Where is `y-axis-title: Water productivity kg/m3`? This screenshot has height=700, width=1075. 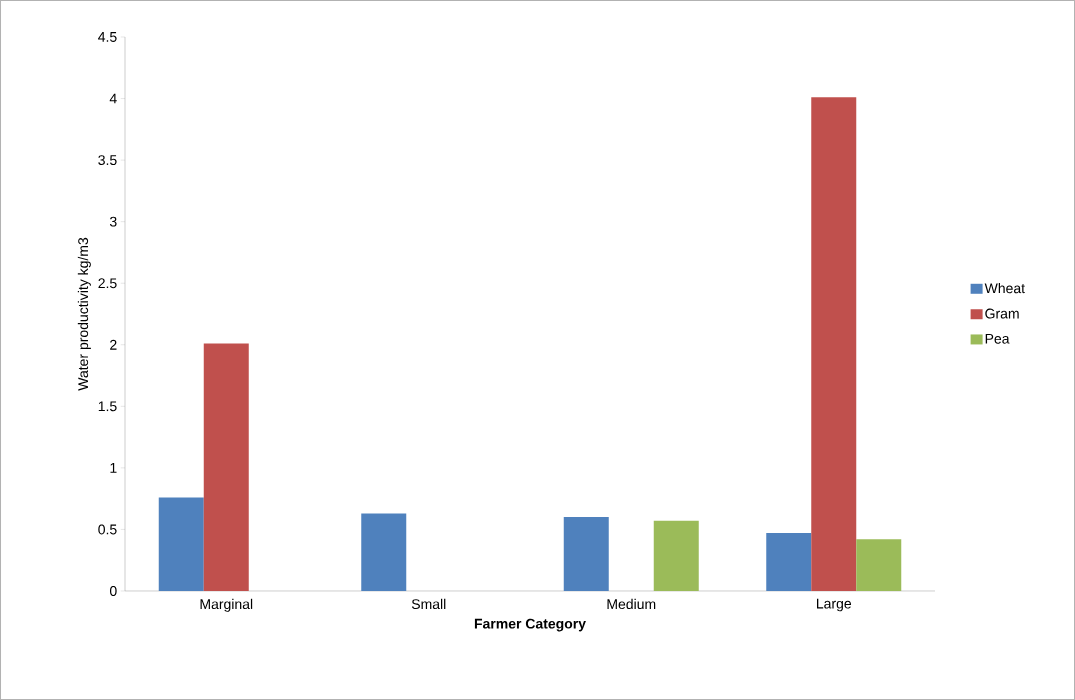
y-axis-title: Water productivity kg/m3 is located at coordinates (84, 314).